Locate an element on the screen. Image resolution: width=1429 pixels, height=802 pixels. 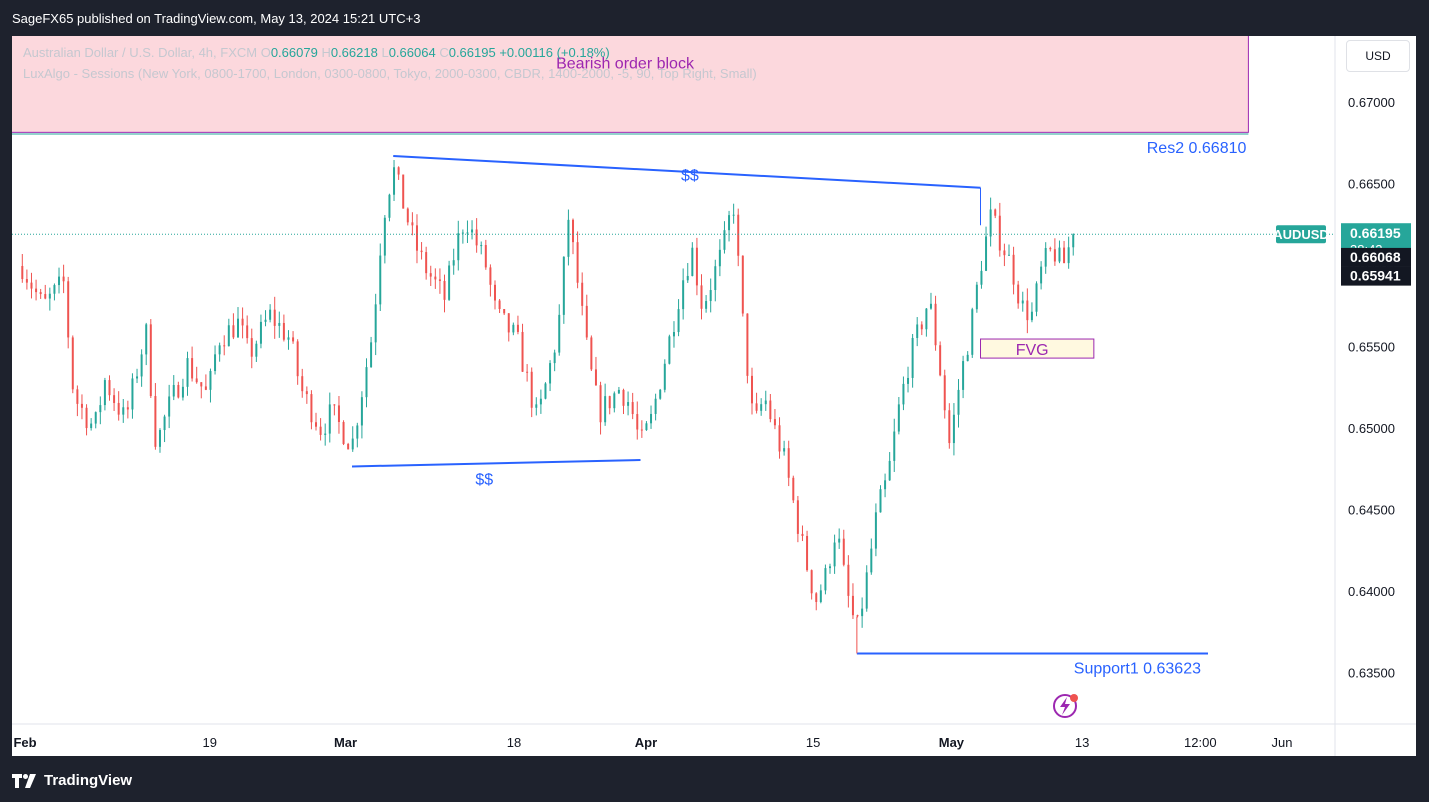
bearish-order-block is located at coordinates (630, 84).